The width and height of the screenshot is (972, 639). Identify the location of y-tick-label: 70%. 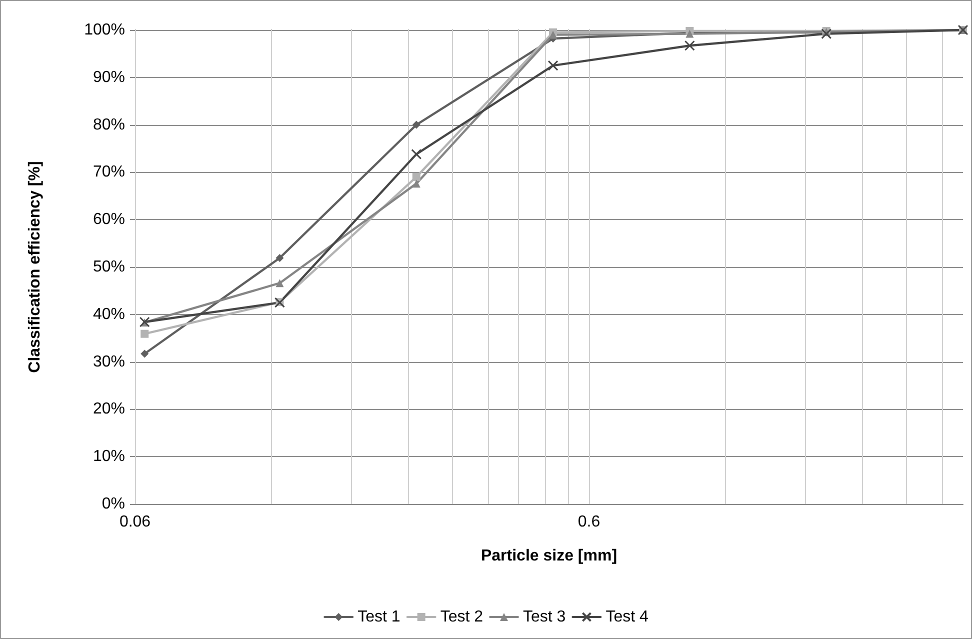
(108, 172).